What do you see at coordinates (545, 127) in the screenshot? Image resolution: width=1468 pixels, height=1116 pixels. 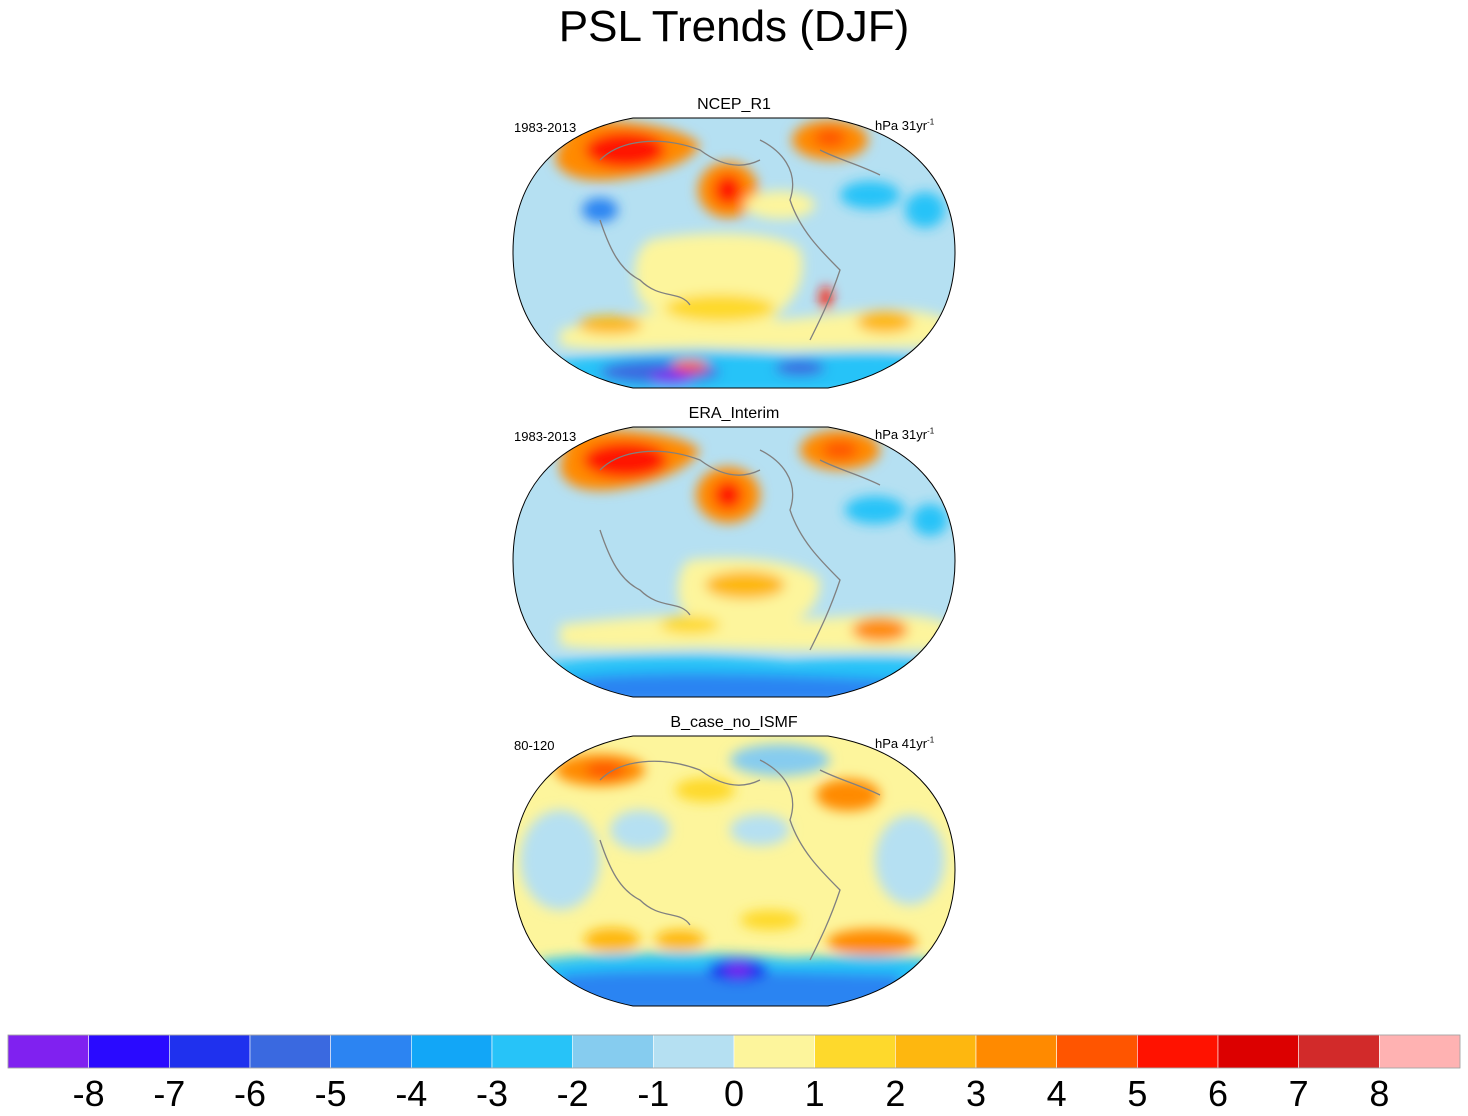 I see `panel-period-ncep: 1983-2013` at bounding box center [545, 127].